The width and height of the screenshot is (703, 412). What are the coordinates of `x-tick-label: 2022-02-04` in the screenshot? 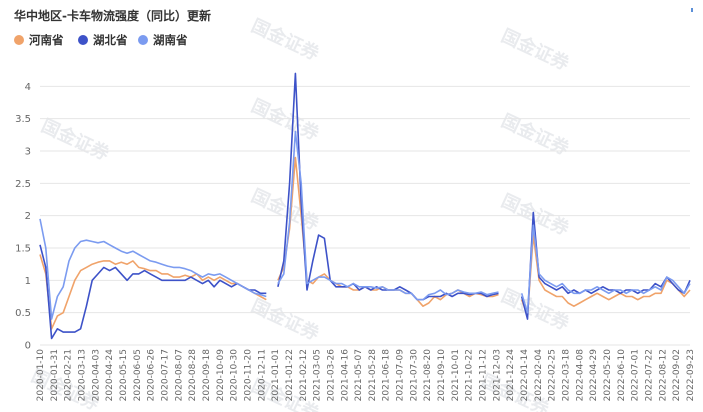 It's located at (539, 375).